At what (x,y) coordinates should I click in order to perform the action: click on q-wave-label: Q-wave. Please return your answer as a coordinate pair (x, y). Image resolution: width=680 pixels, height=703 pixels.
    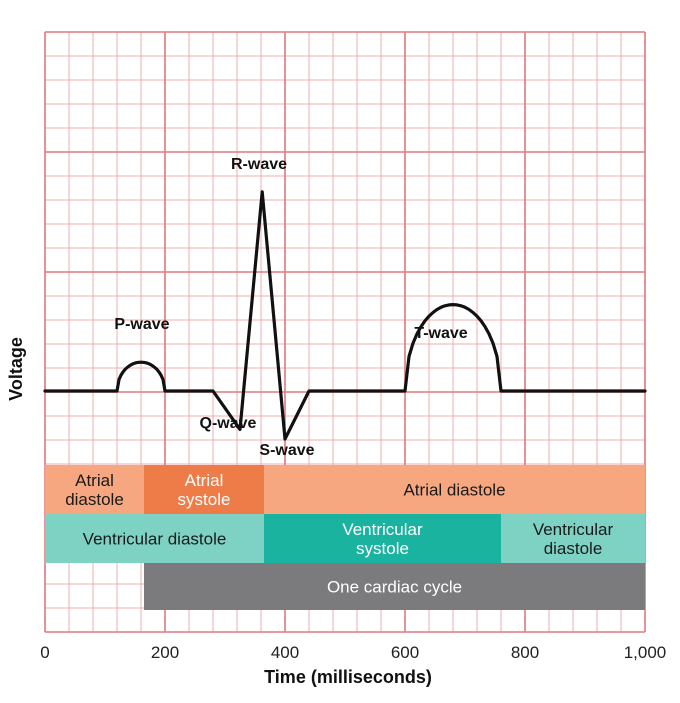
    Looking at the image, I should click on (228, 423).